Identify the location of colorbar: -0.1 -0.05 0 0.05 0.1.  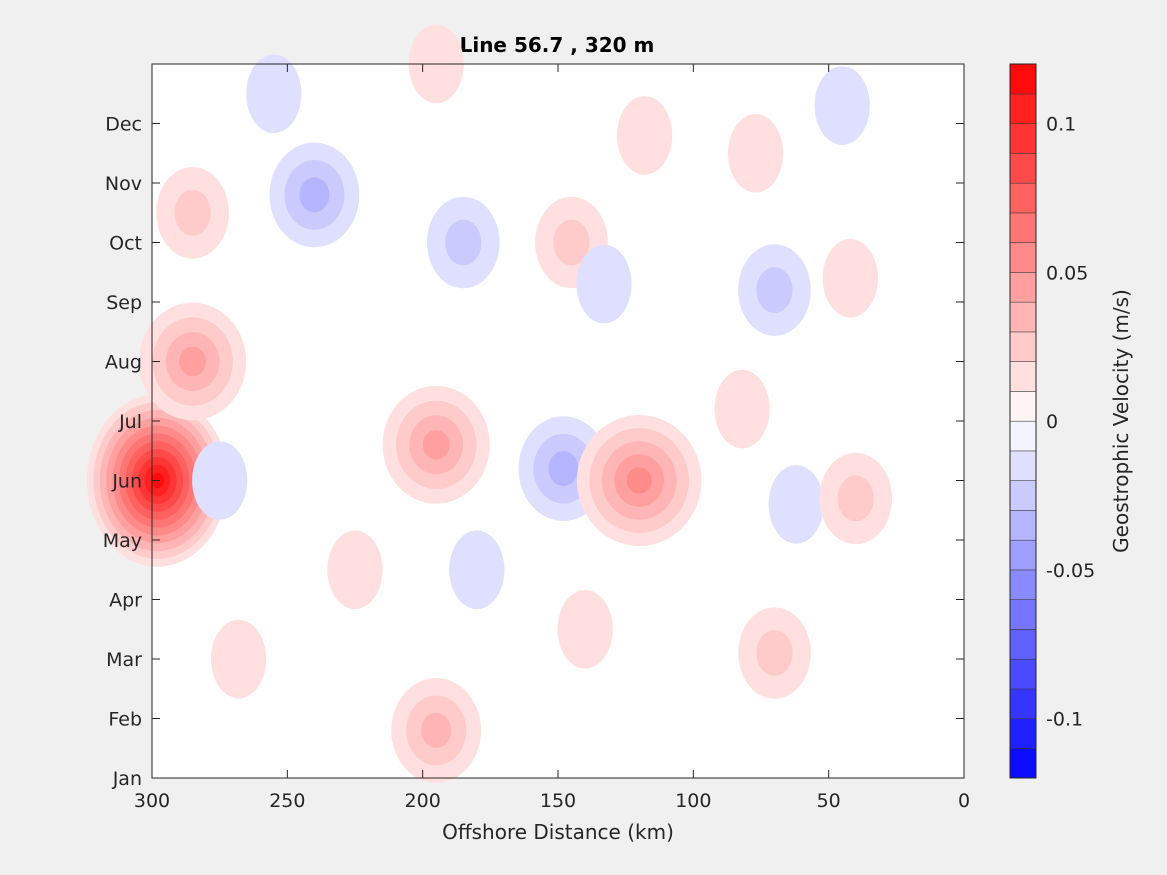
(1052, 421).